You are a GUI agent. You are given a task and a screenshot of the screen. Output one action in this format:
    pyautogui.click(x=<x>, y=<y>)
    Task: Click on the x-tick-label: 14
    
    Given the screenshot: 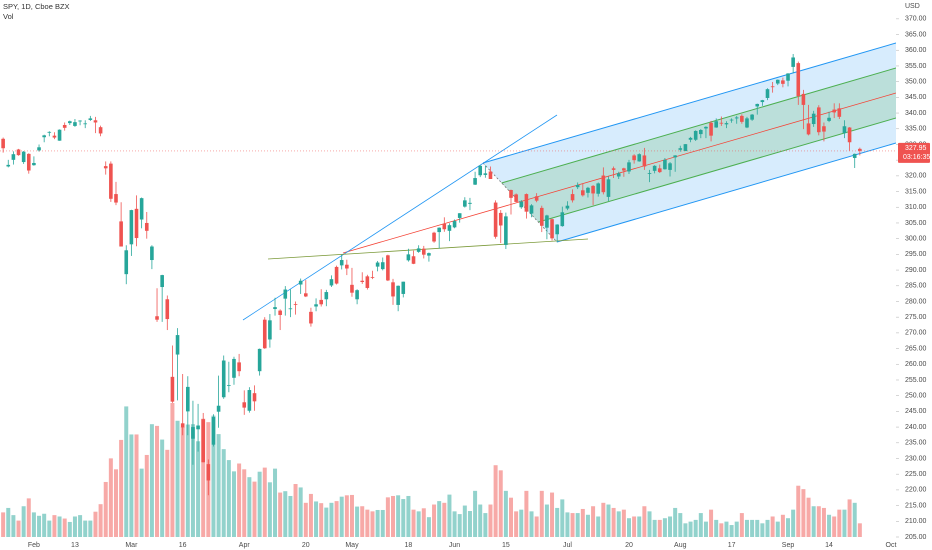 What is the action you would take?
    pyautogui.click(x=829, y=545)
    